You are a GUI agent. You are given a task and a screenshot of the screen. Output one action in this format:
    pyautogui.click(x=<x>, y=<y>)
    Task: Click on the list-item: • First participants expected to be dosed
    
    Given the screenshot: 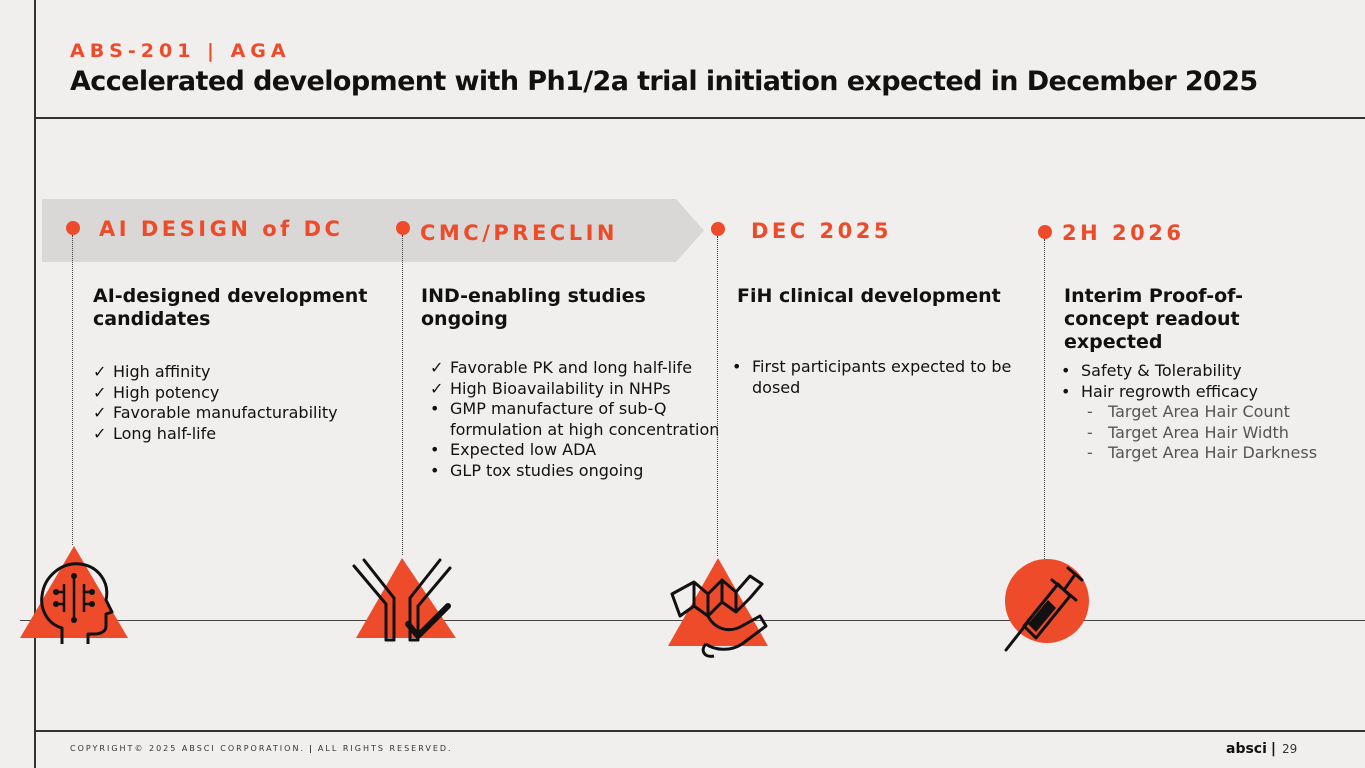 What is the action you would take?
    pyautogui.click(x=872, y=377)
    